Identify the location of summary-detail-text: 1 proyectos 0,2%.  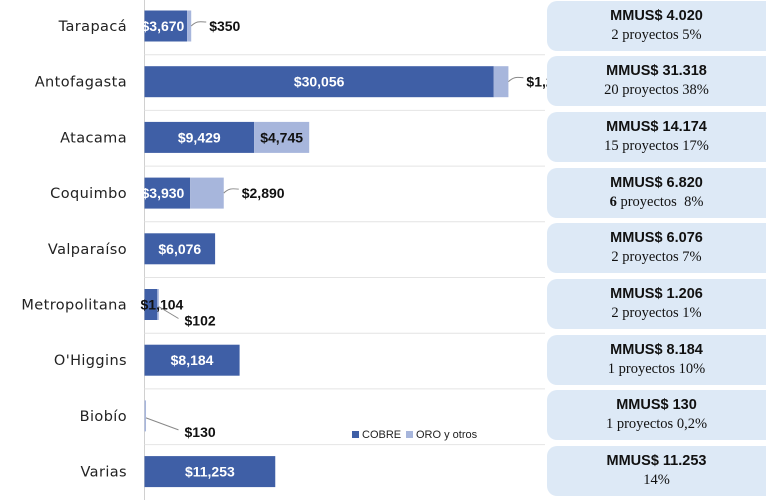
(656, 424).